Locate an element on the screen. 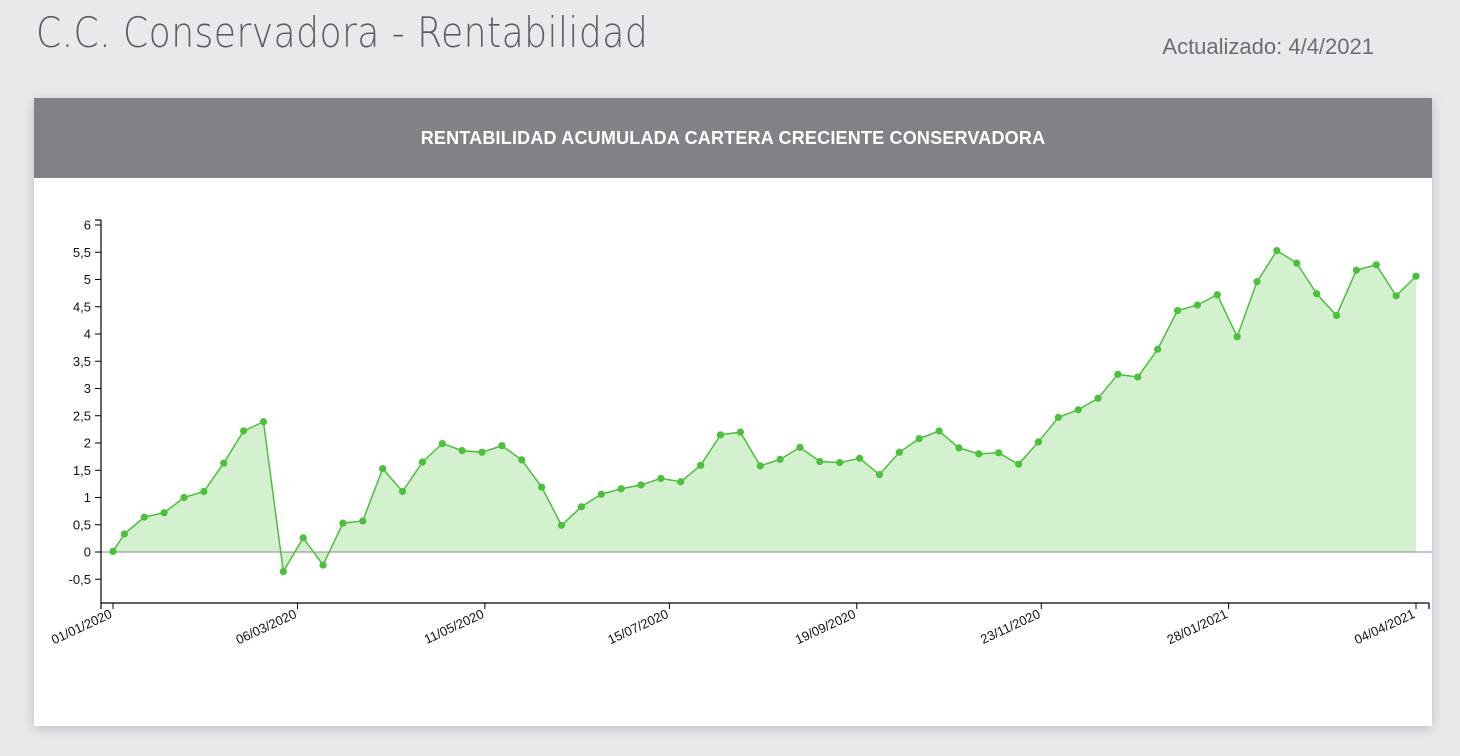 This screenshot has width=1460, height=756. y-tick-label: 3,5 is located at coordinates (82, 361).